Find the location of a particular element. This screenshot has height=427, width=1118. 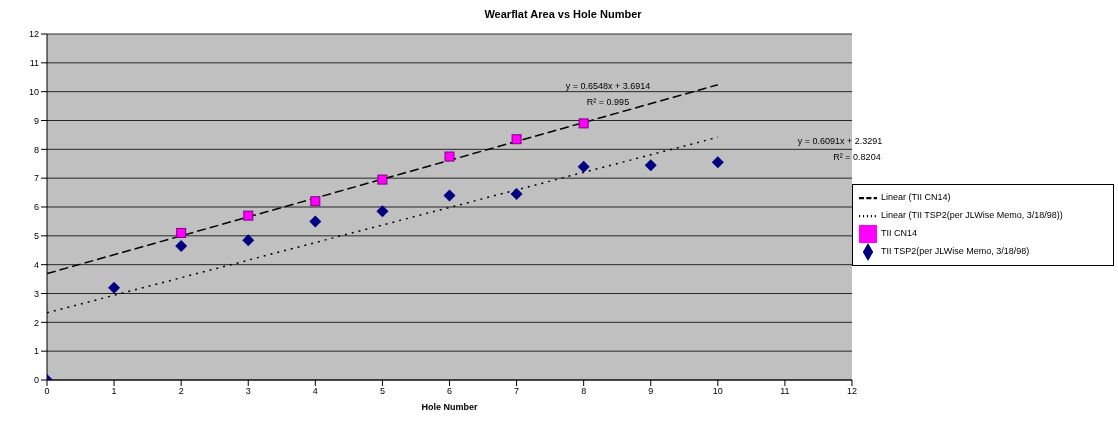

x-tick-label: 2 is located at coordinates (181, 391).